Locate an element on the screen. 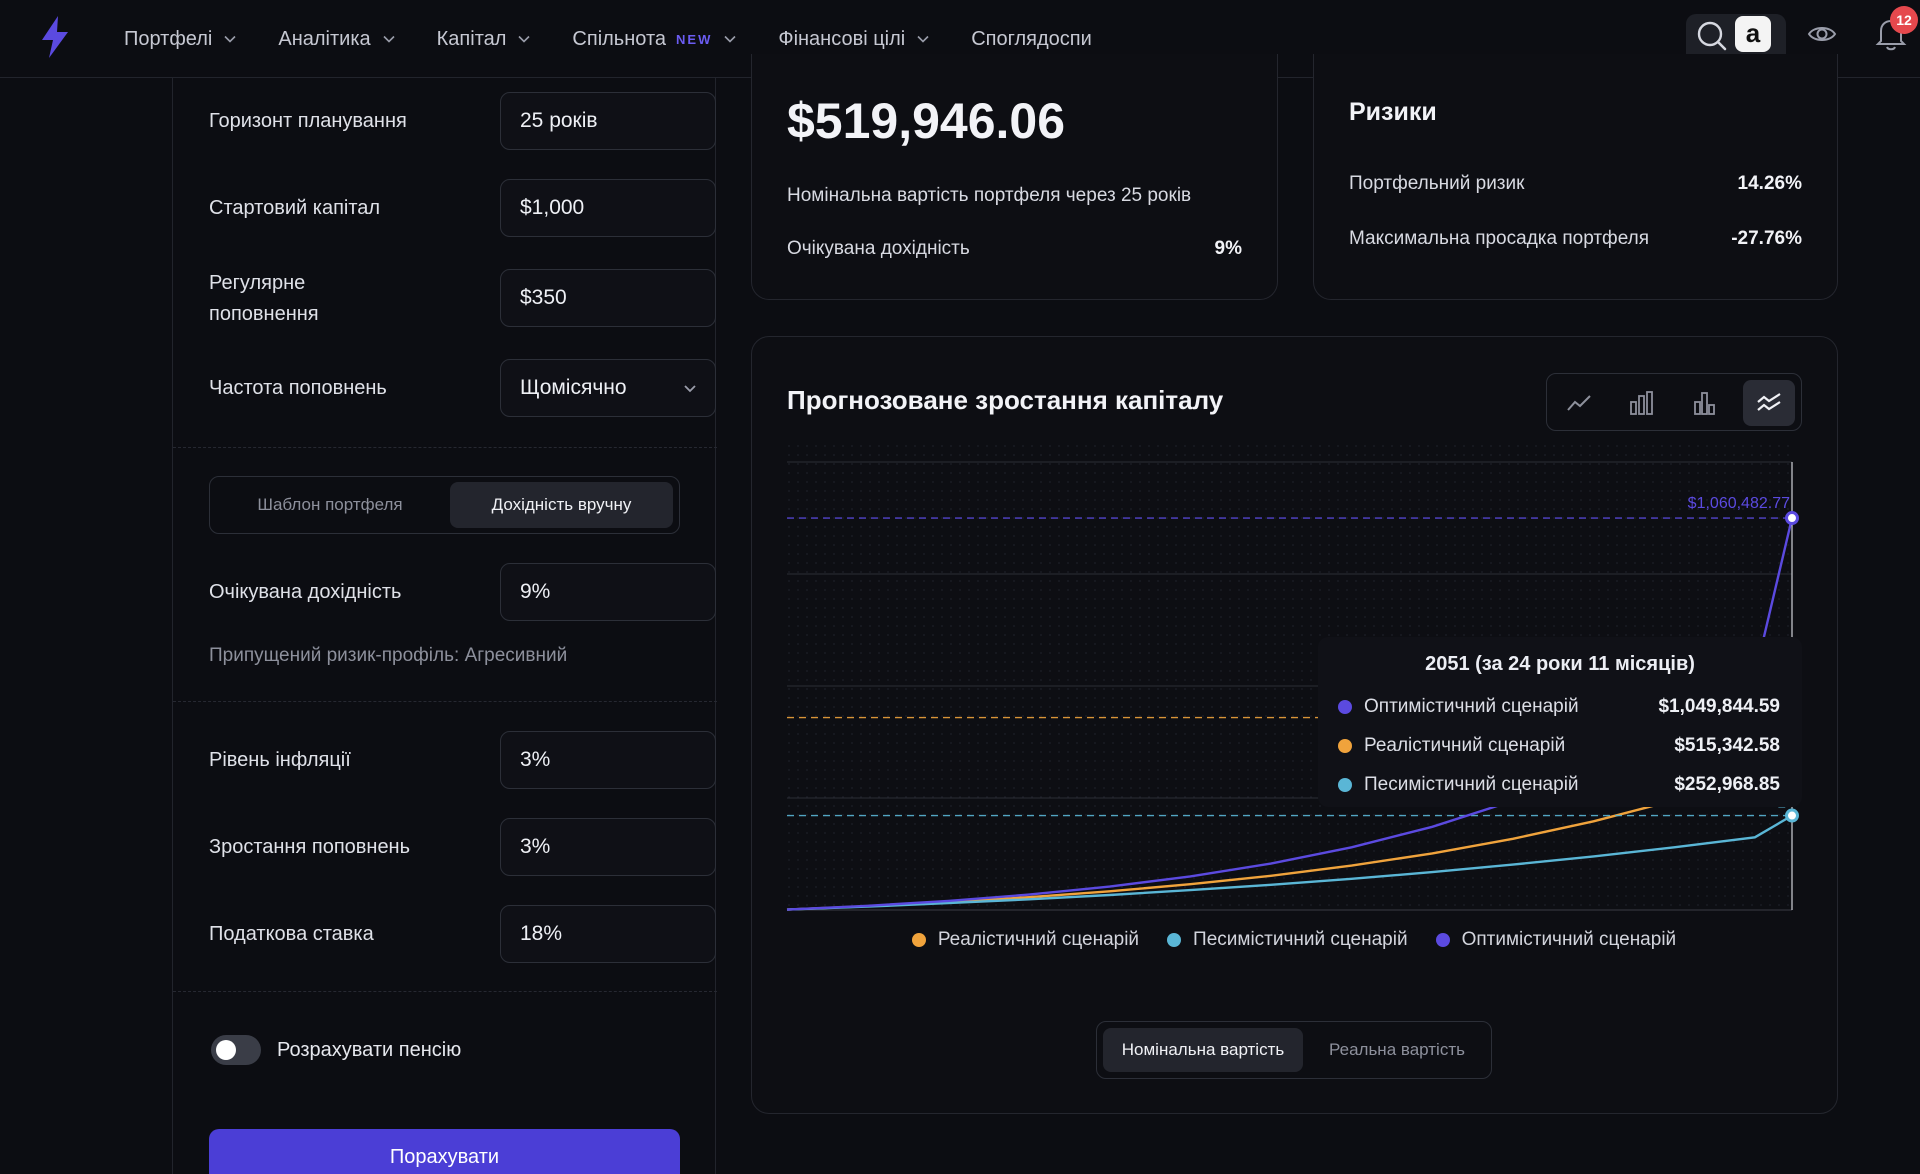 The height and width of the screenshot is (1174, 1920). calculate-button: Порахувати is located at coordinates (444, 1151).